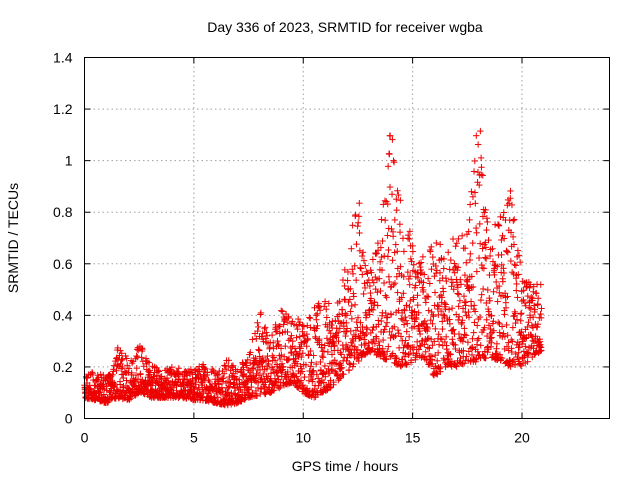 The image size is (640, 480). What do you see at coordinates (63, 315) in the screenshot?
I see `y-tick-label: 0.4` at bounding box center [63, 315].